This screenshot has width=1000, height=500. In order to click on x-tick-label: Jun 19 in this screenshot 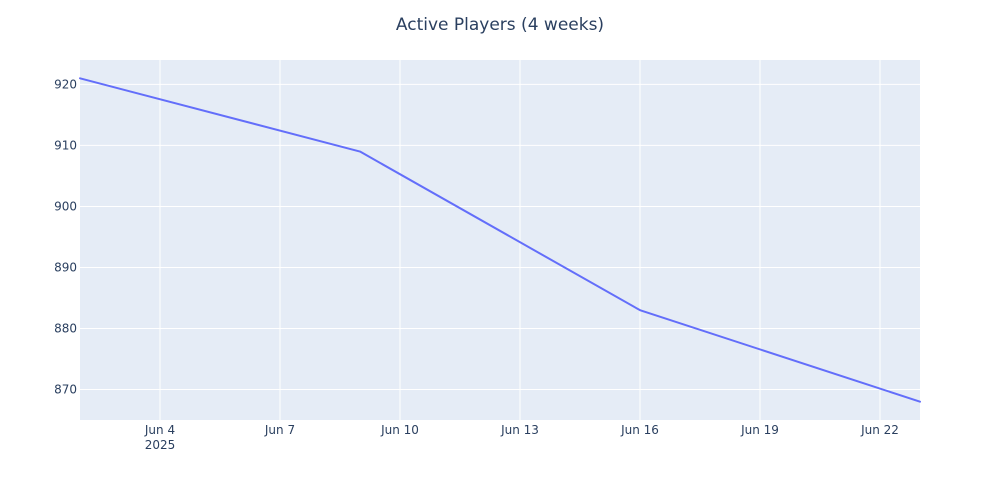, I will do `click(759, 430)`.